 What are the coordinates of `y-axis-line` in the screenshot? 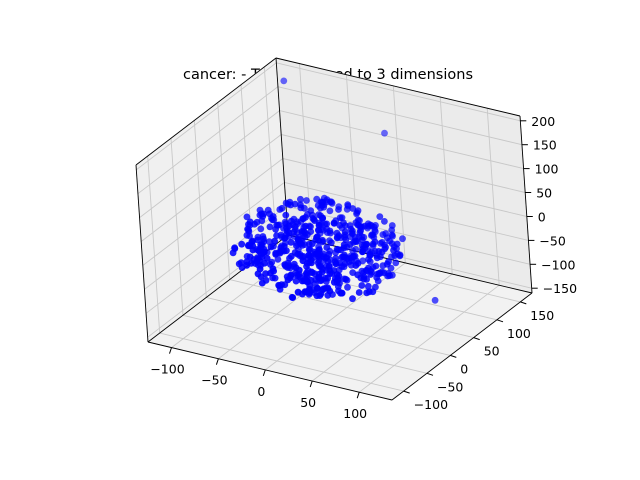 It's located at (462, 346).